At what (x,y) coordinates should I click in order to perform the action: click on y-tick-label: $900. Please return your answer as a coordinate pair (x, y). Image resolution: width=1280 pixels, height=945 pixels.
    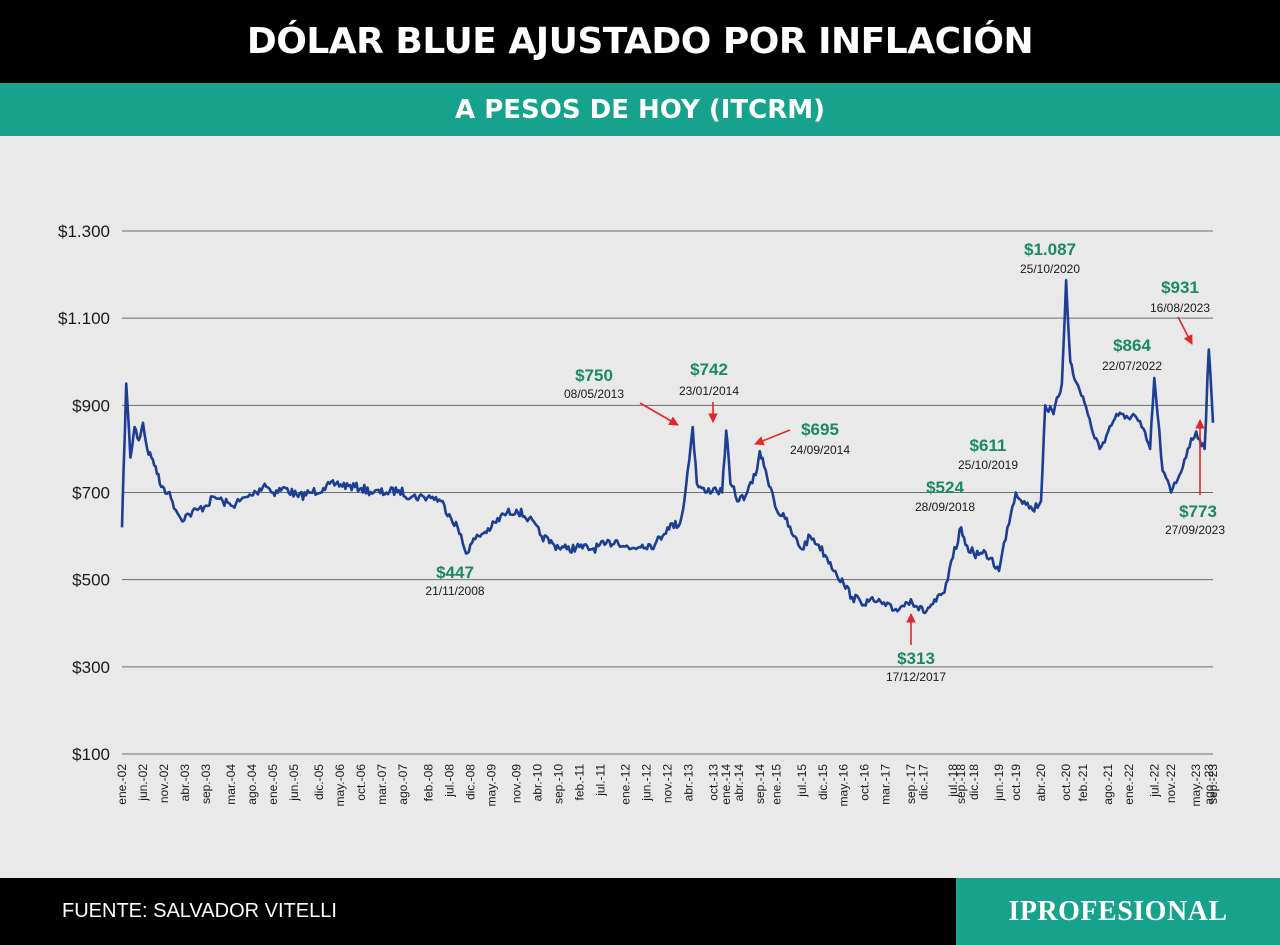
    Looking at the image, I should click on (91, 405).